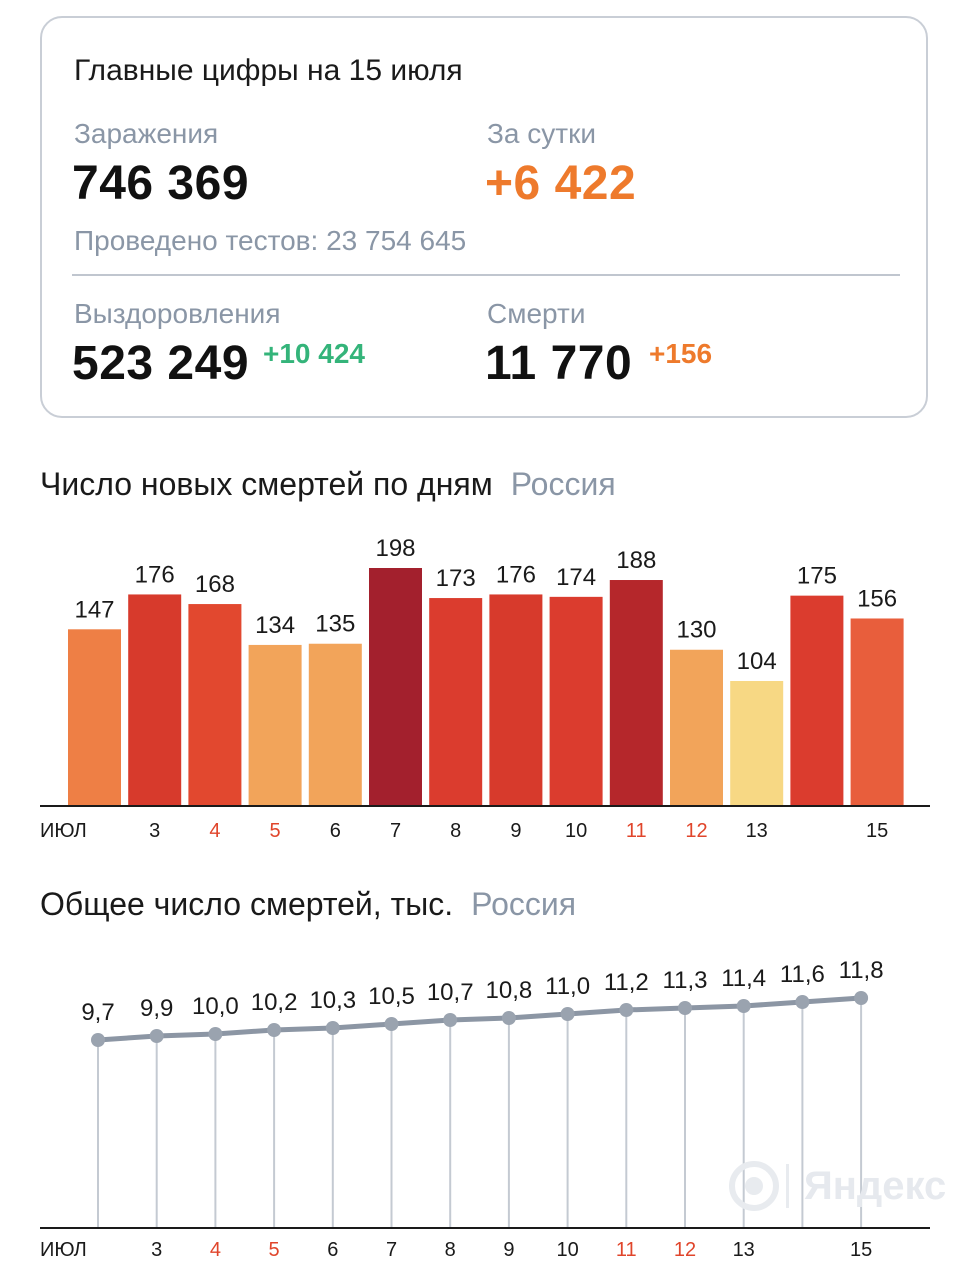 Image resolution: width=970 pixels, height=1280 pixels. Describe the element at coordinates (696, 630) in the screenshot. I see `bar-value-label: 130` at that location.